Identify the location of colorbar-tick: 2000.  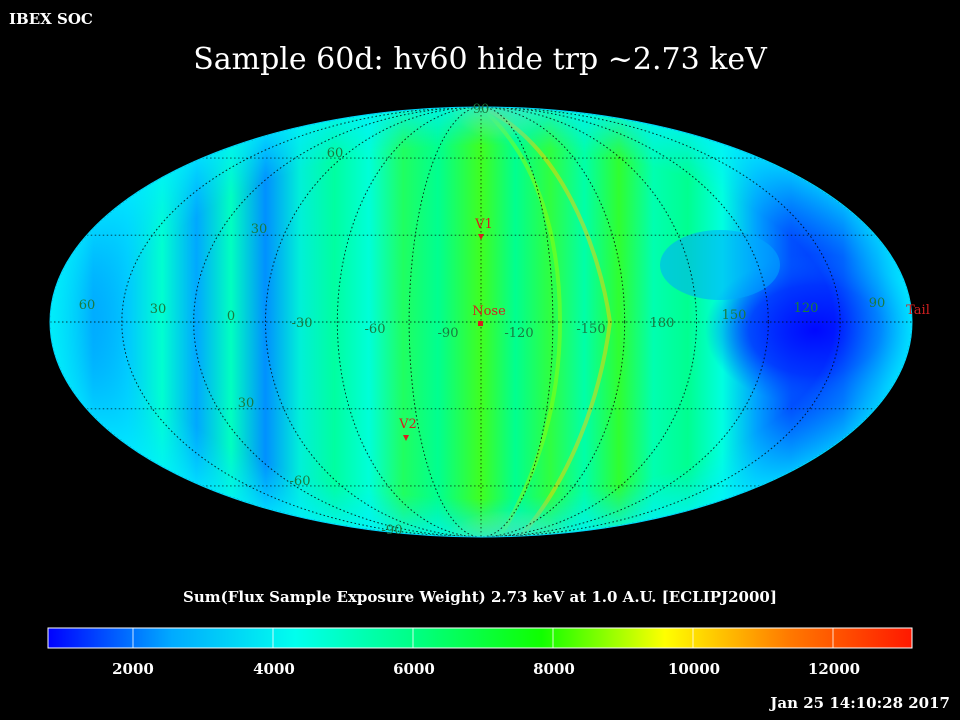
(133, 669).